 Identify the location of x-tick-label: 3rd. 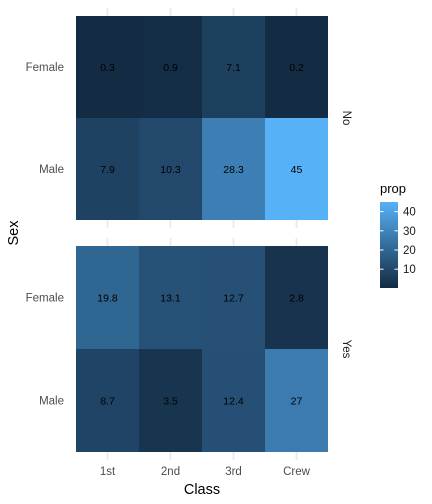
(233, 472).